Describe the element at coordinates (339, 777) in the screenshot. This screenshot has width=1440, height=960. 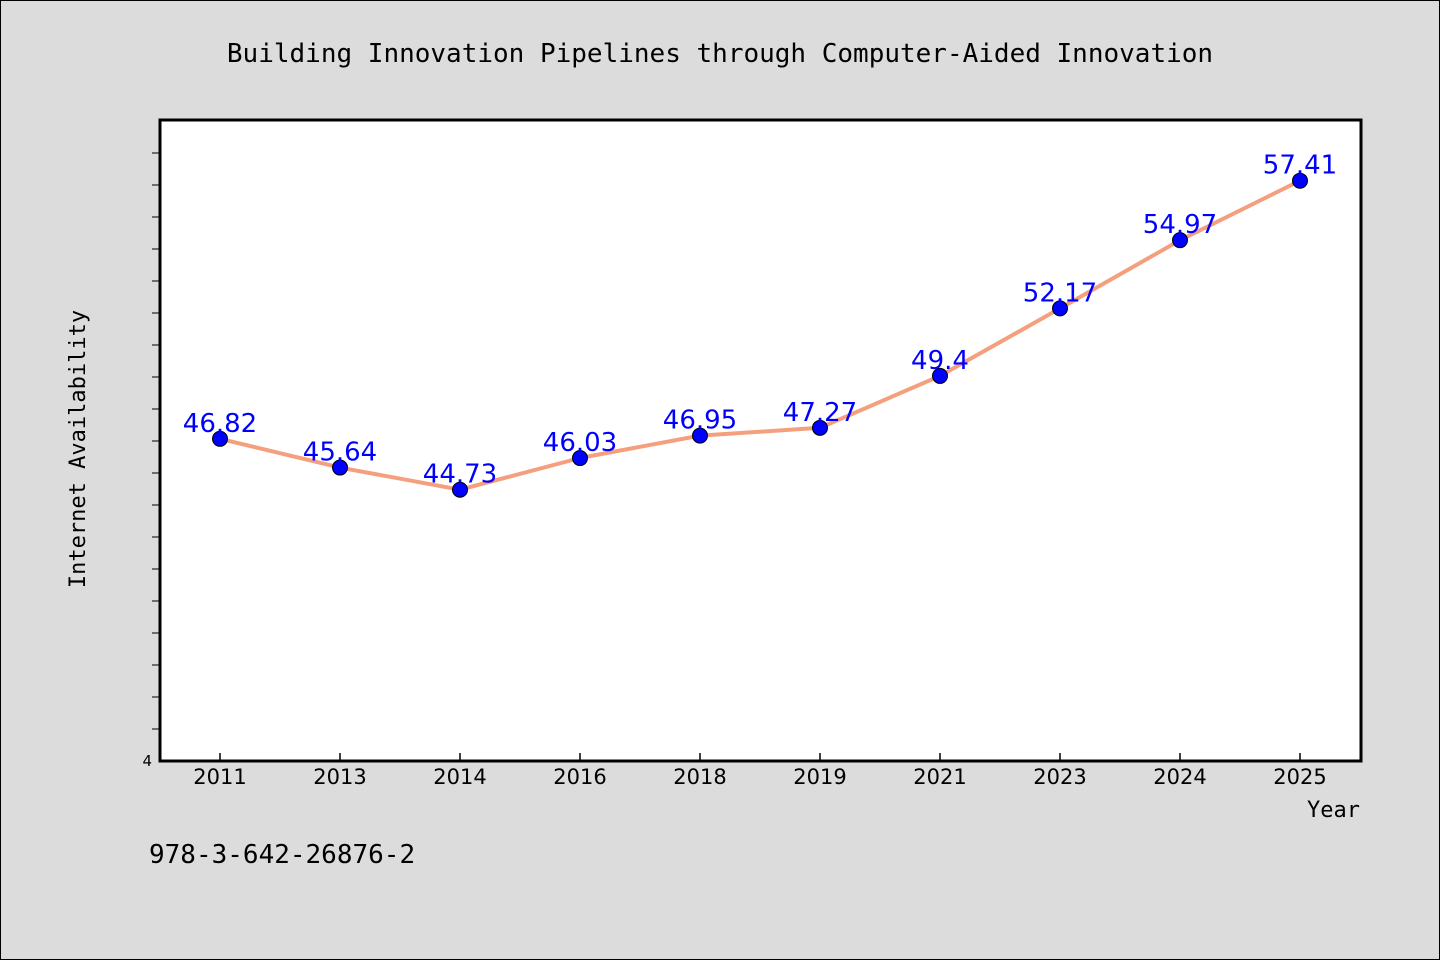
I see `x-tick-label-2013: 2013` at that location.